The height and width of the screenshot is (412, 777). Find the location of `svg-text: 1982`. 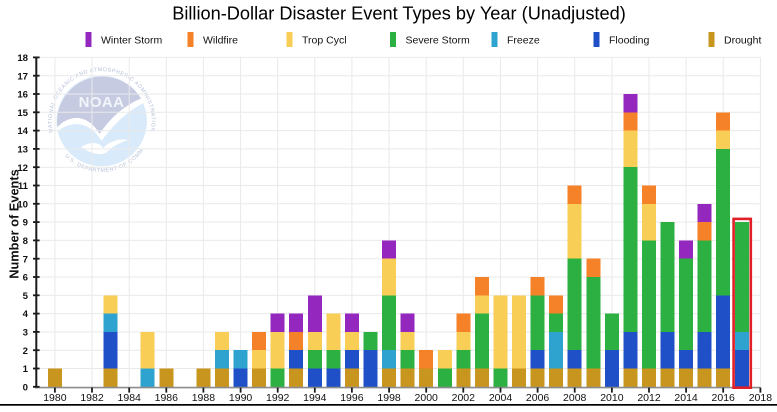

svg-text: 1982 is located at coordinates (92, 398).